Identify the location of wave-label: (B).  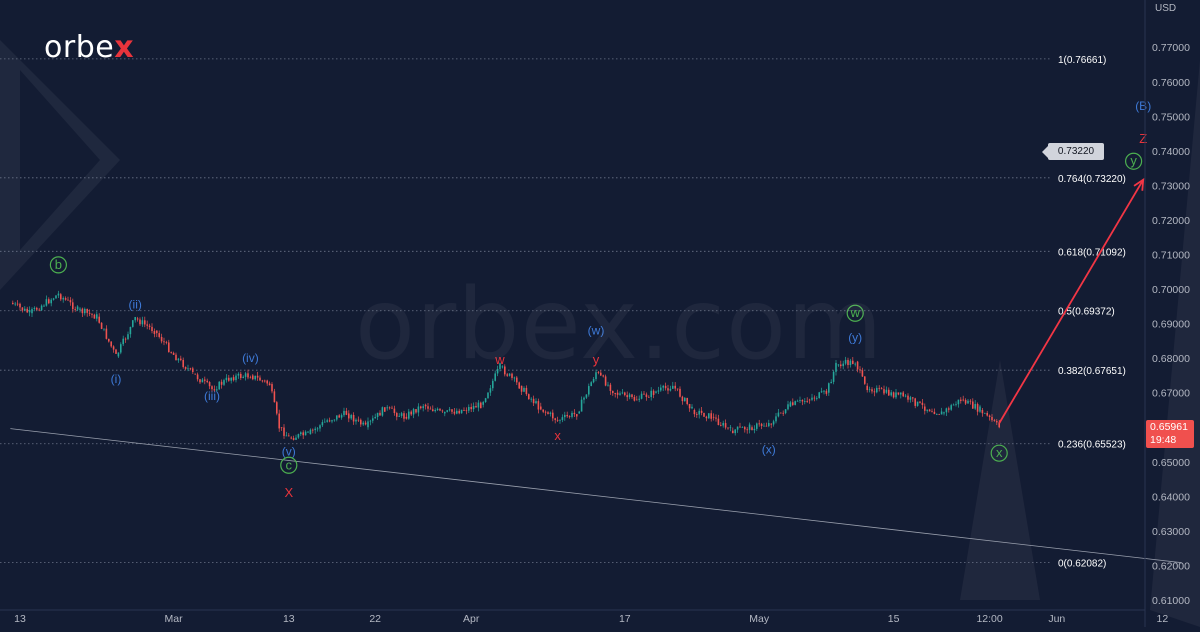
(1143, 106).